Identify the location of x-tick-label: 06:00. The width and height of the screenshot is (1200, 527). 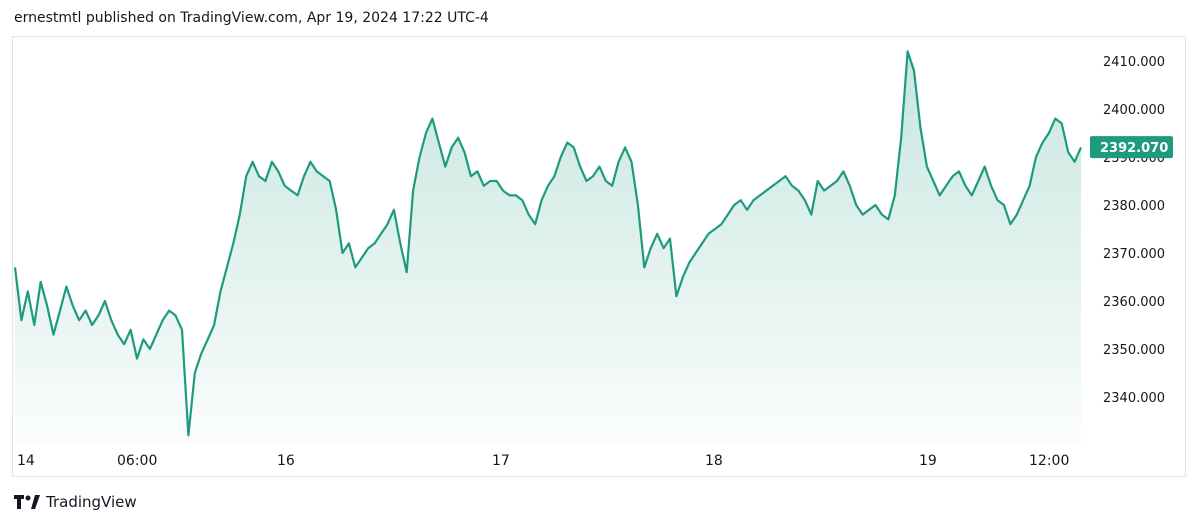
(137, 461).